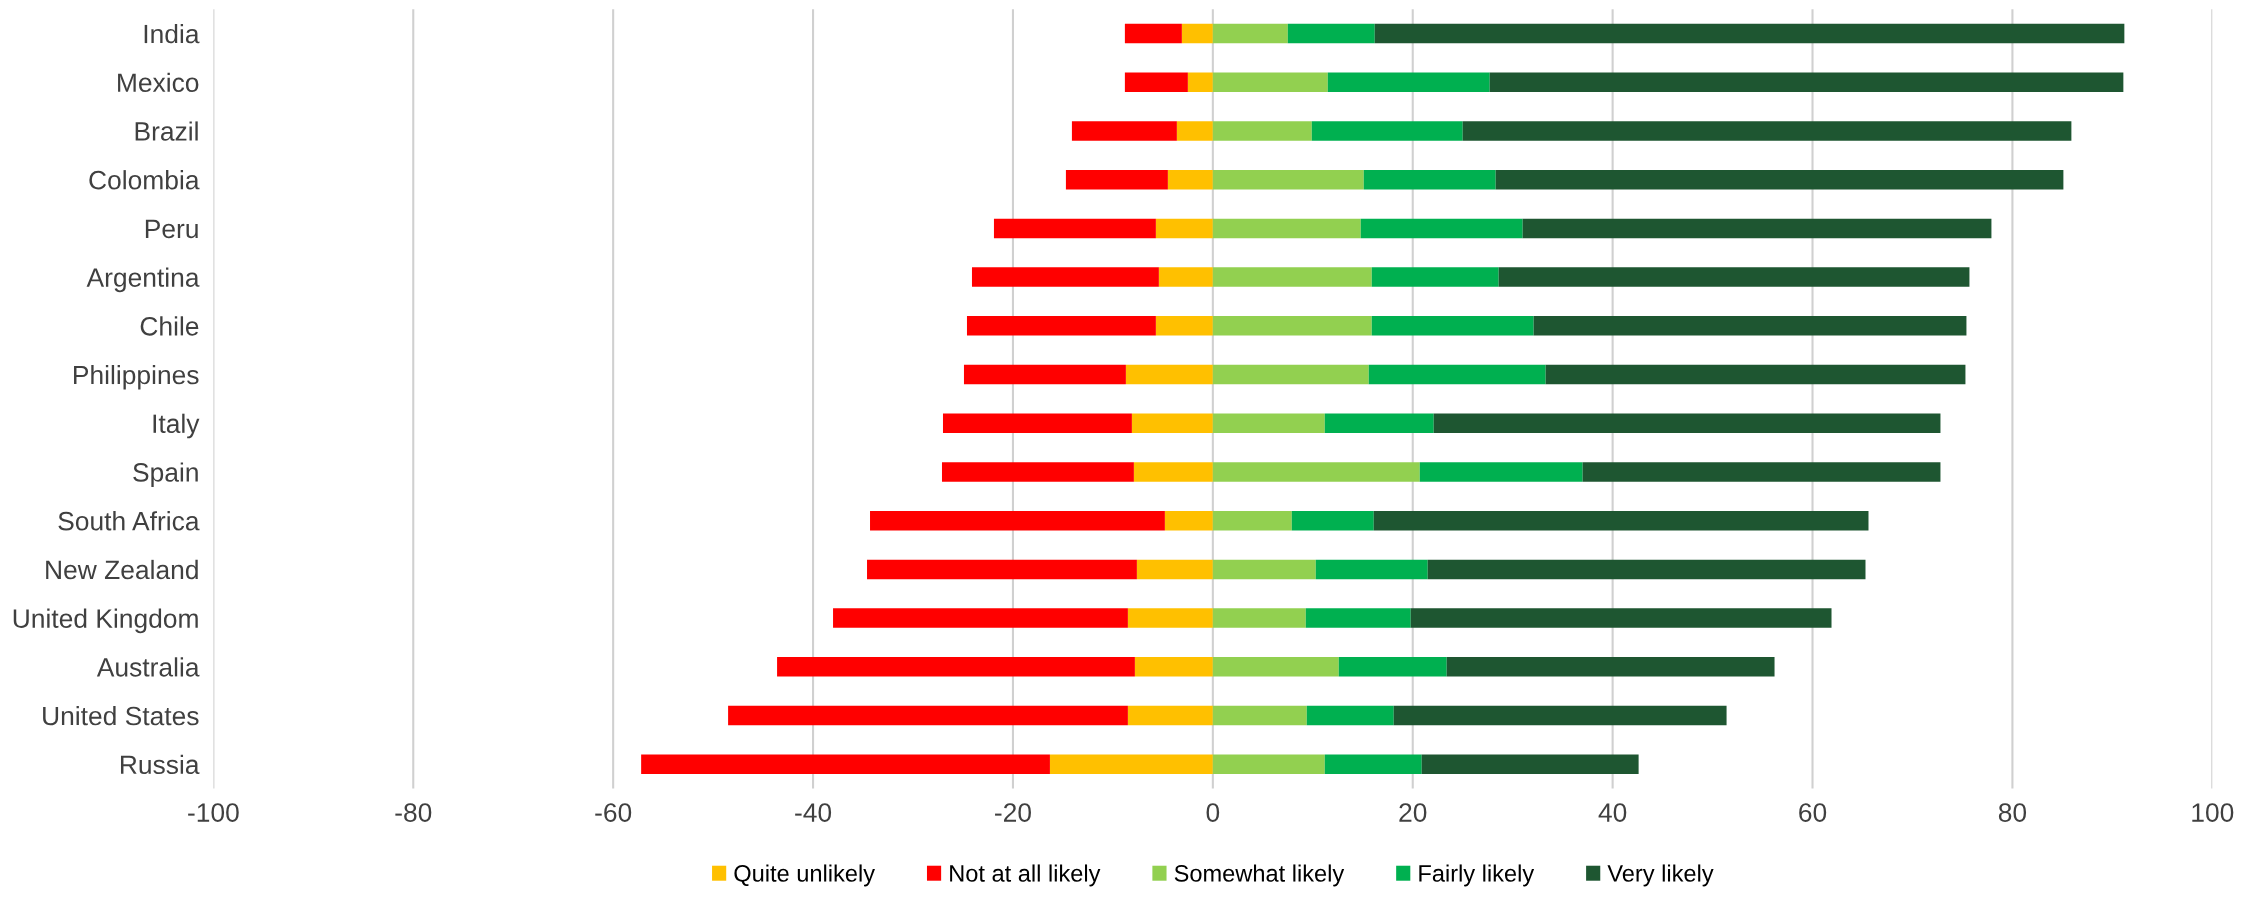 The image size is (2246, 917). Describe the element at coordinates (129, 521) in the screenshot. I see `y-tick-label: South Africa` at that location.